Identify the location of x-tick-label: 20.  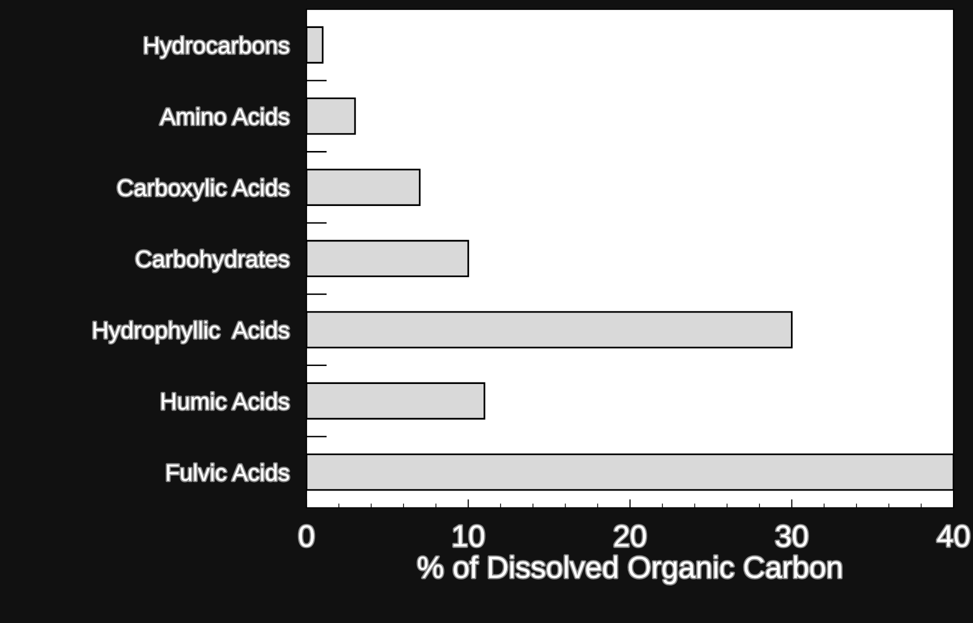
(630, 536).